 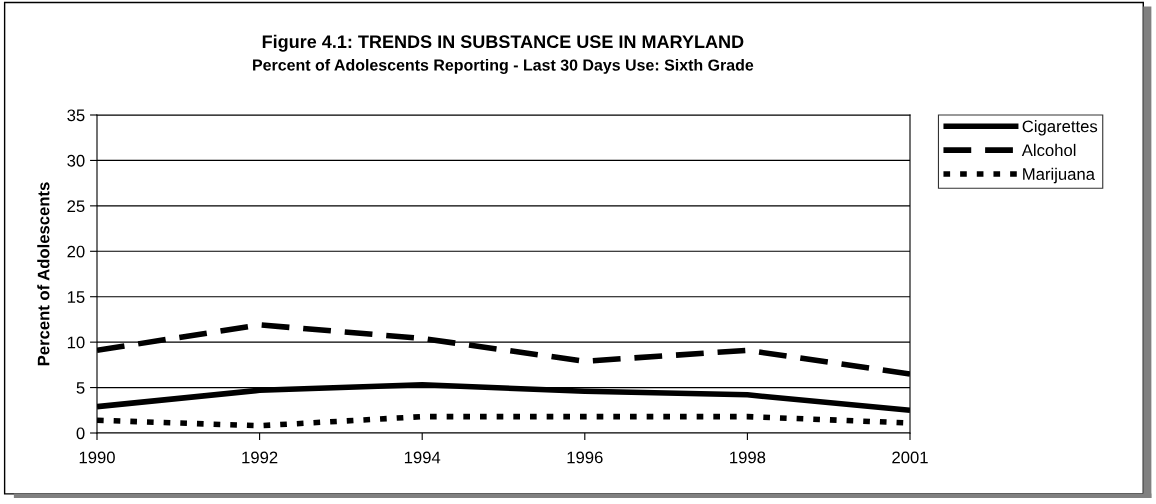 I want to click on y-tick-label: 25, so click(x=76, y=206).